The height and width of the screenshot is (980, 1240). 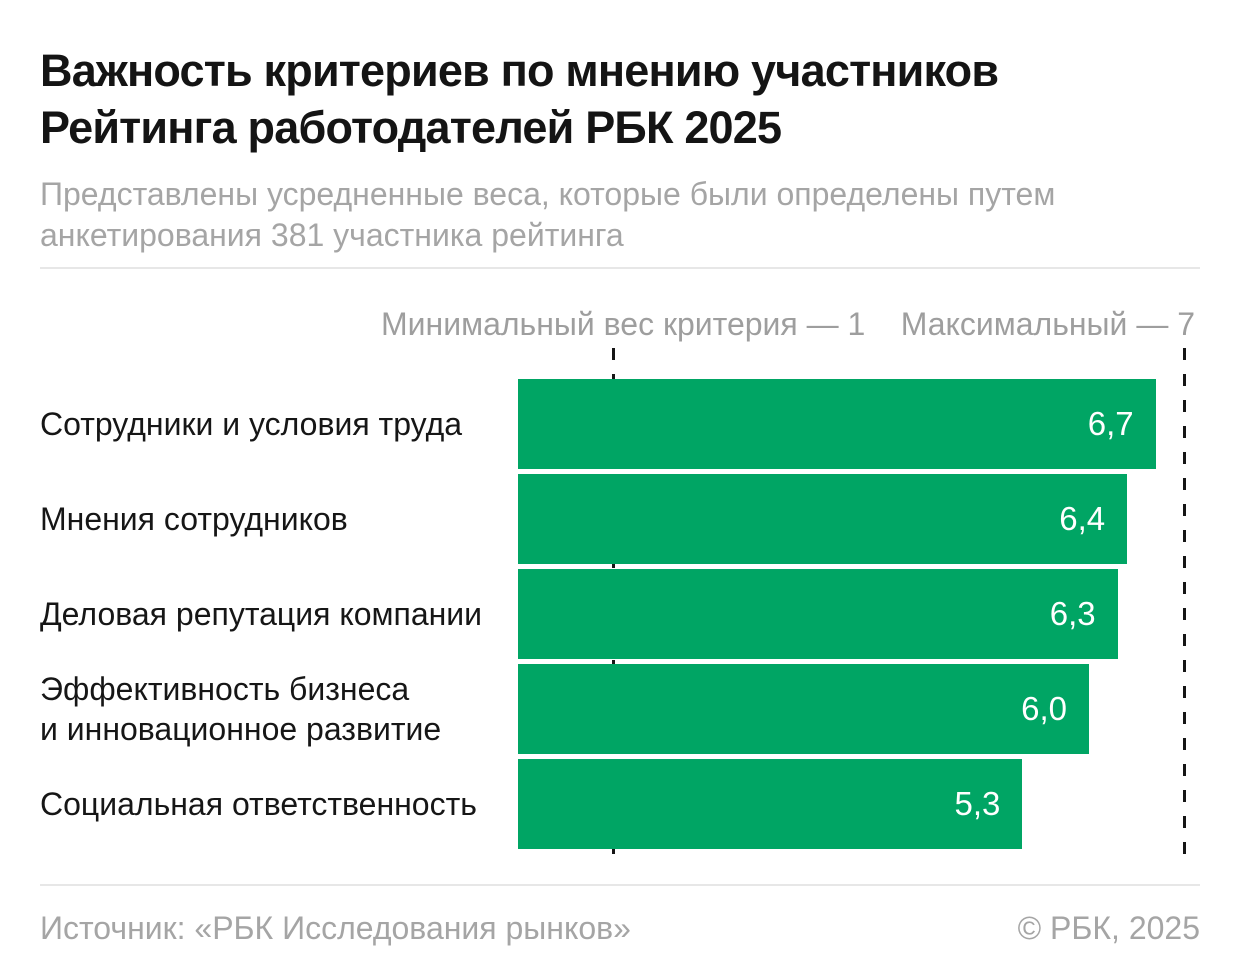 I want to click on footer-divider, so click(x=620, y=885).